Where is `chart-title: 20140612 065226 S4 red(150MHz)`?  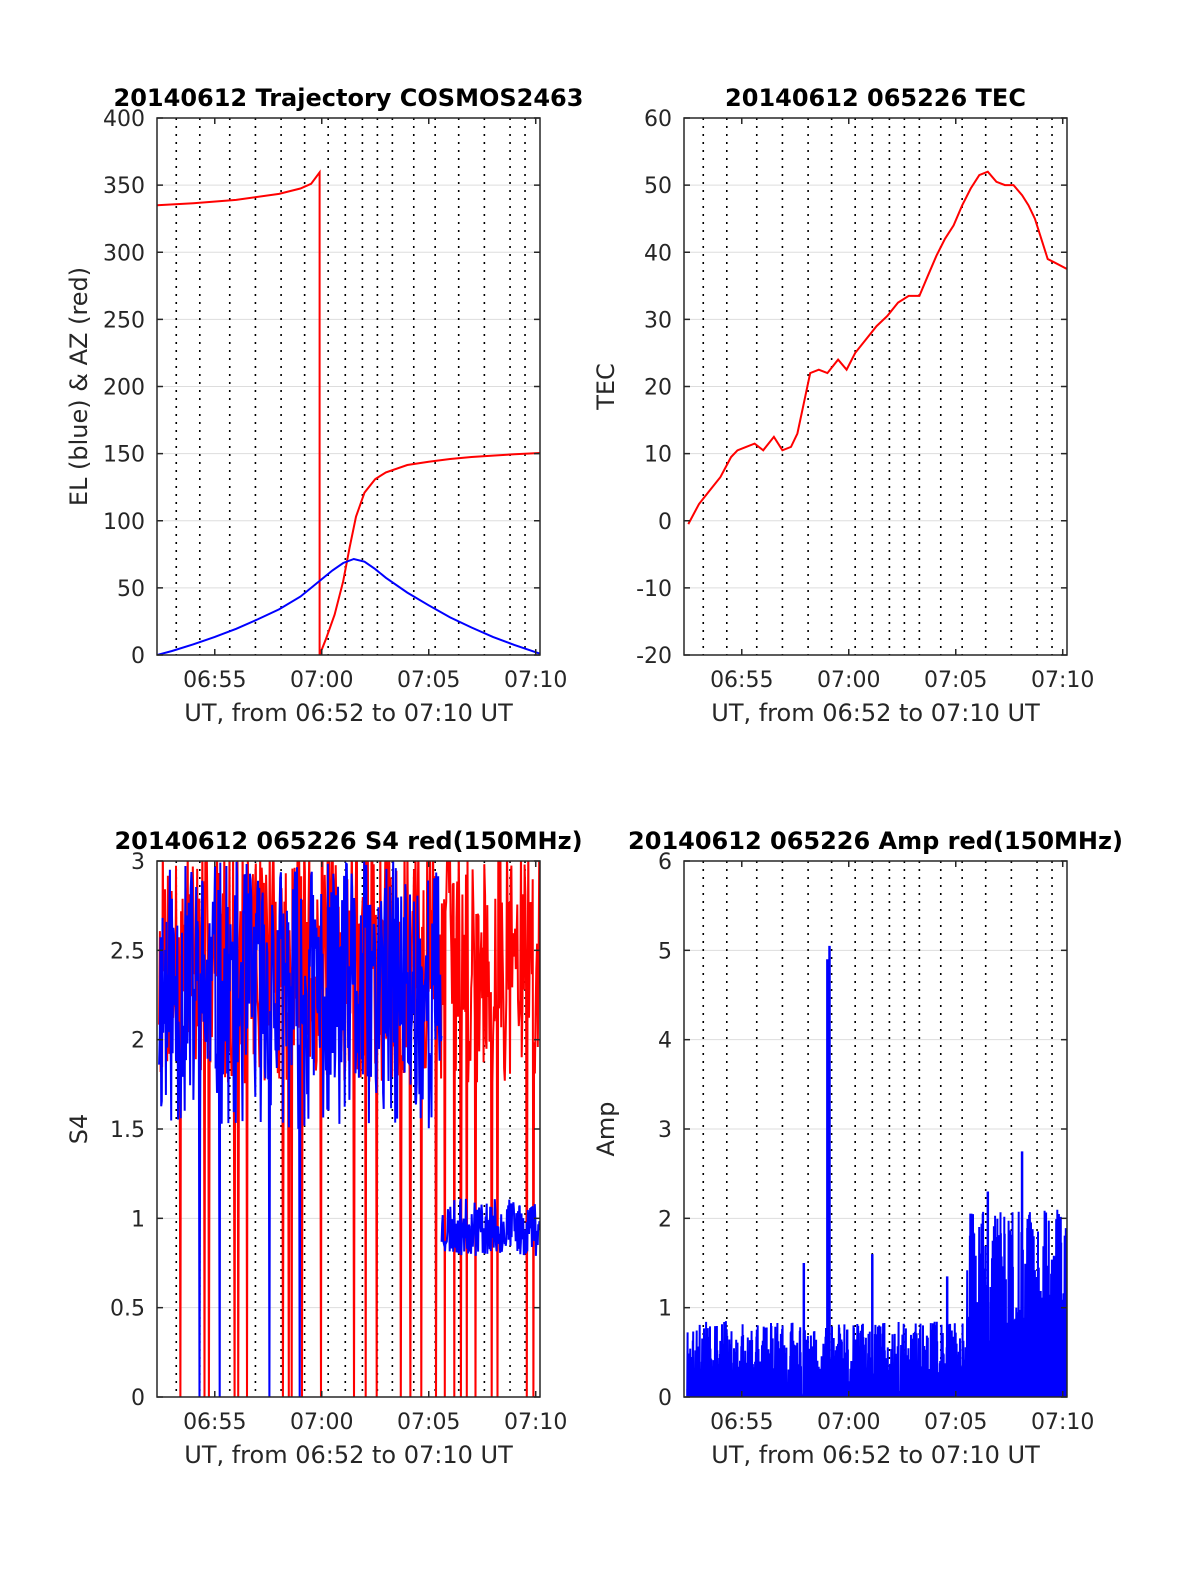
chart-title: 20140612 065226 S4 red(150MHz) is located at coordinates (348, 841).